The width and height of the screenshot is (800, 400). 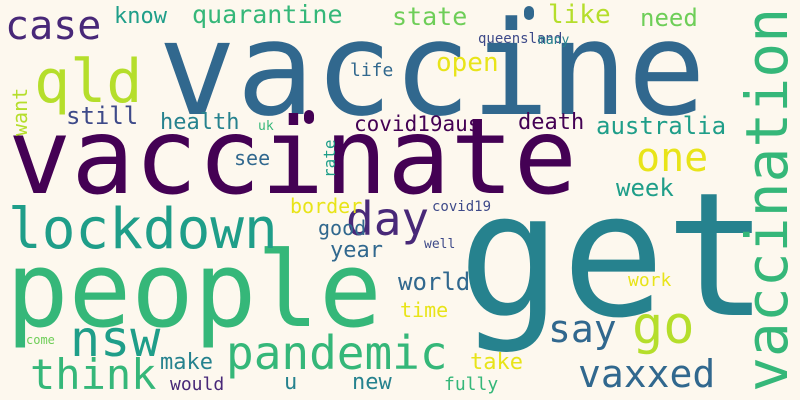 What do you see at coordinates (194, 290) in the screenshot?
I see `word-people: people` at bounding box center [194, 290].